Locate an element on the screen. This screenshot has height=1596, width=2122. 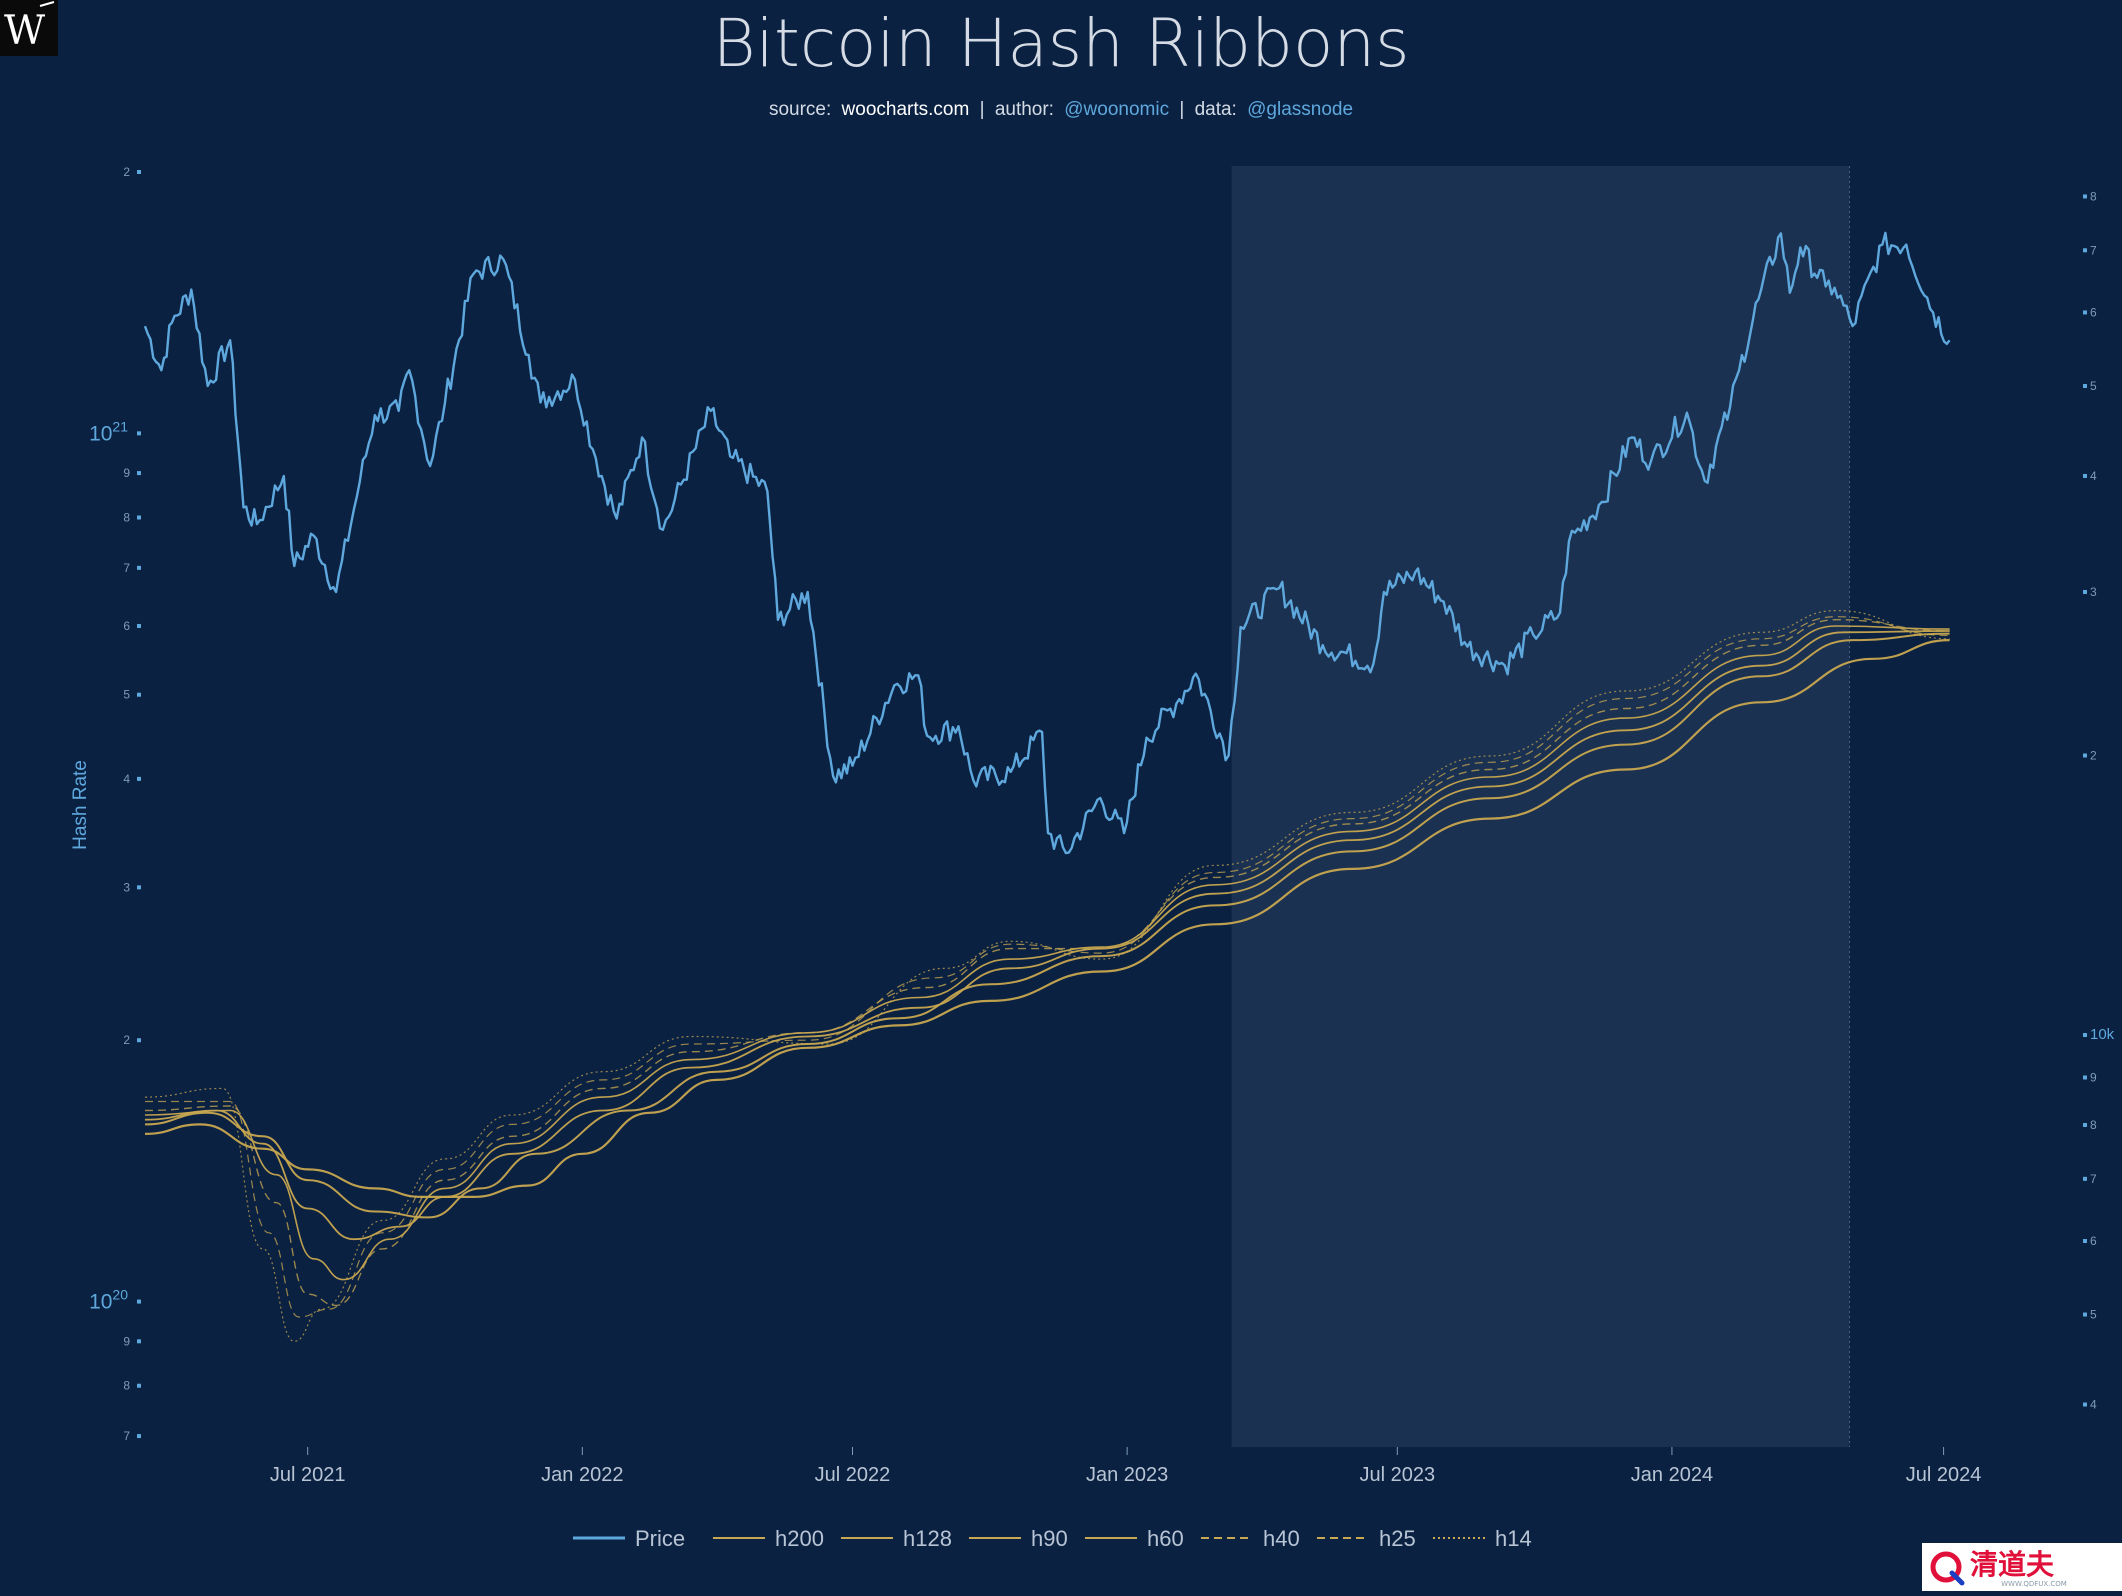
y2-tick-label: 10k is located at coordinates (2102, 1034).